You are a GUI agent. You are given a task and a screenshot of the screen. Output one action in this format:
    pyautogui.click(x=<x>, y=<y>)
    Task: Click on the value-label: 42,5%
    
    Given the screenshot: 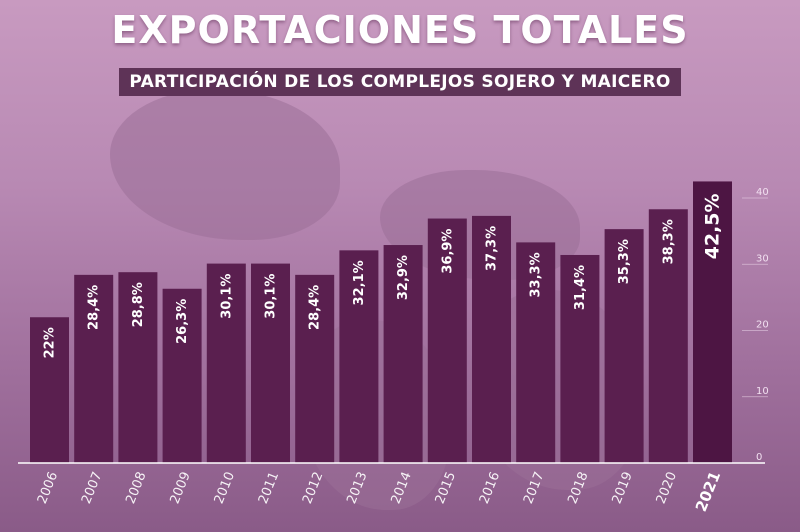 What is the action you would take?
    pyautogui.click(x=713, y=226)
    